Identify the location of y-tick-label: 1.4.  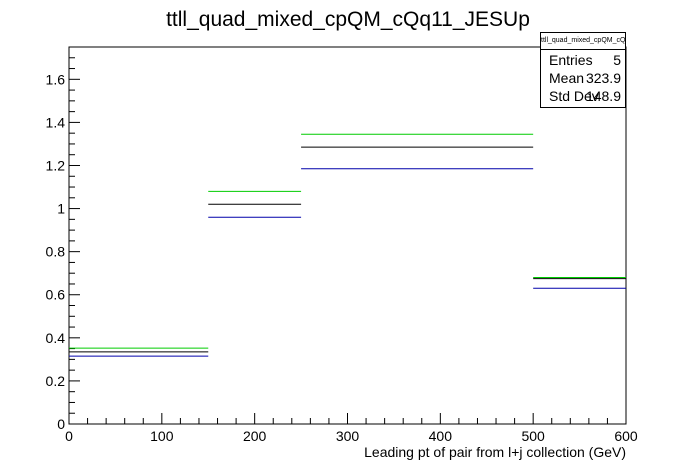
(56, 122).